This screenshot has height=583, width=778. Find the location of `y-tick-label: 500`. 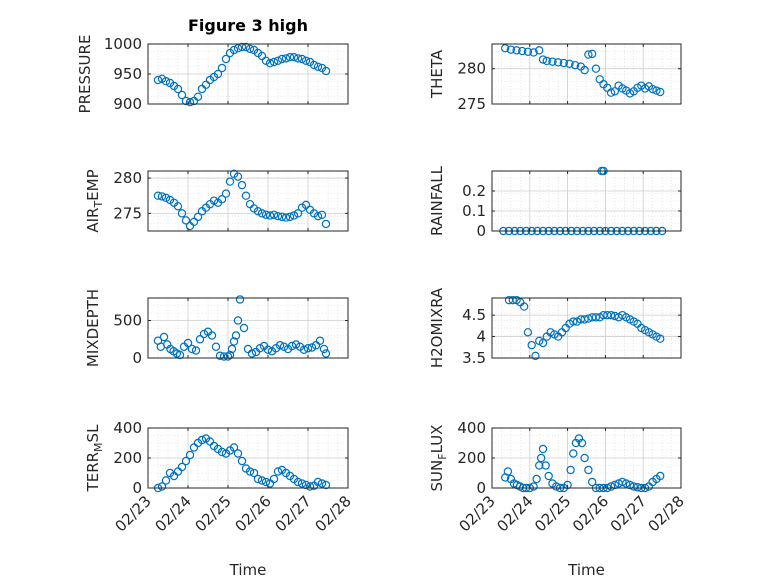

y-tick-label: 500 is located at coordinates (127, 321).